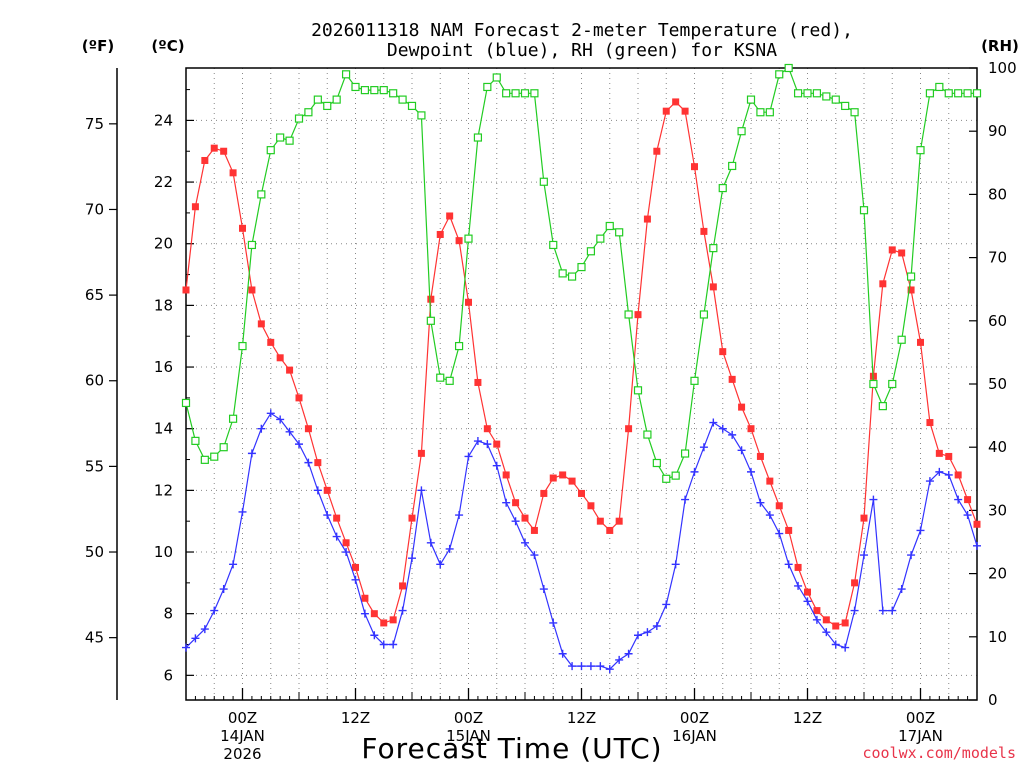 The height and width of the screenshot is (768, 1024). Describe the element at coordinates (1000, 46) in the screenshot. I see `rh-axis-unit: (RH)` at that location.